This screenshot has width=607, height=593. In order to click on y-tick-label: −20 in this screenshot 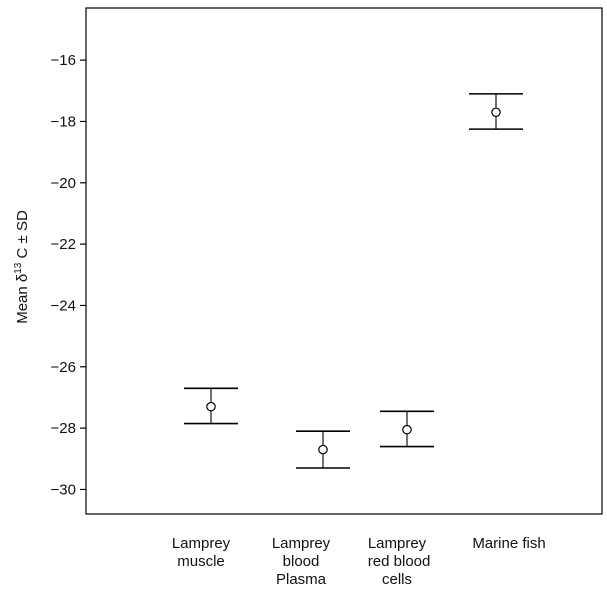, I will do `click(63, 183)`.